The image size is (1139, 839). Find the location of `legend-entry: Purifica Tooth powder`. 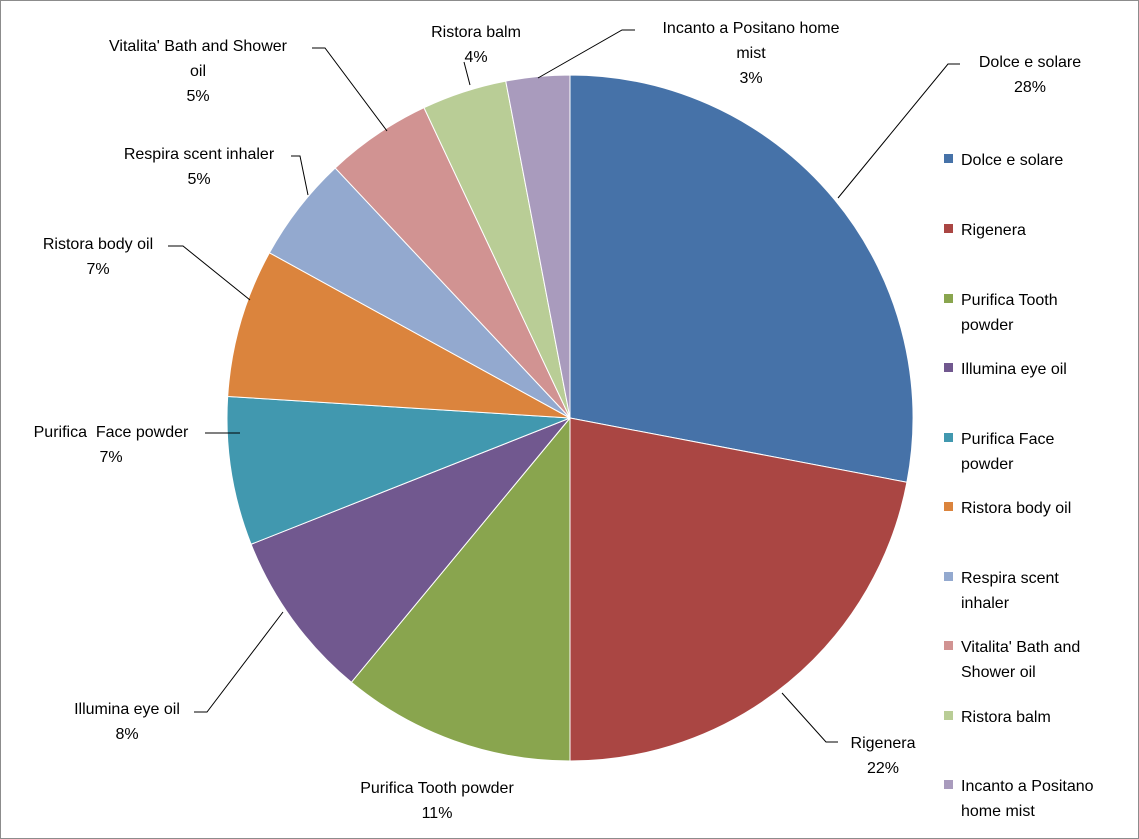

legend-entry: Purifica Tooth powder is located at coordinates (1009, 313).